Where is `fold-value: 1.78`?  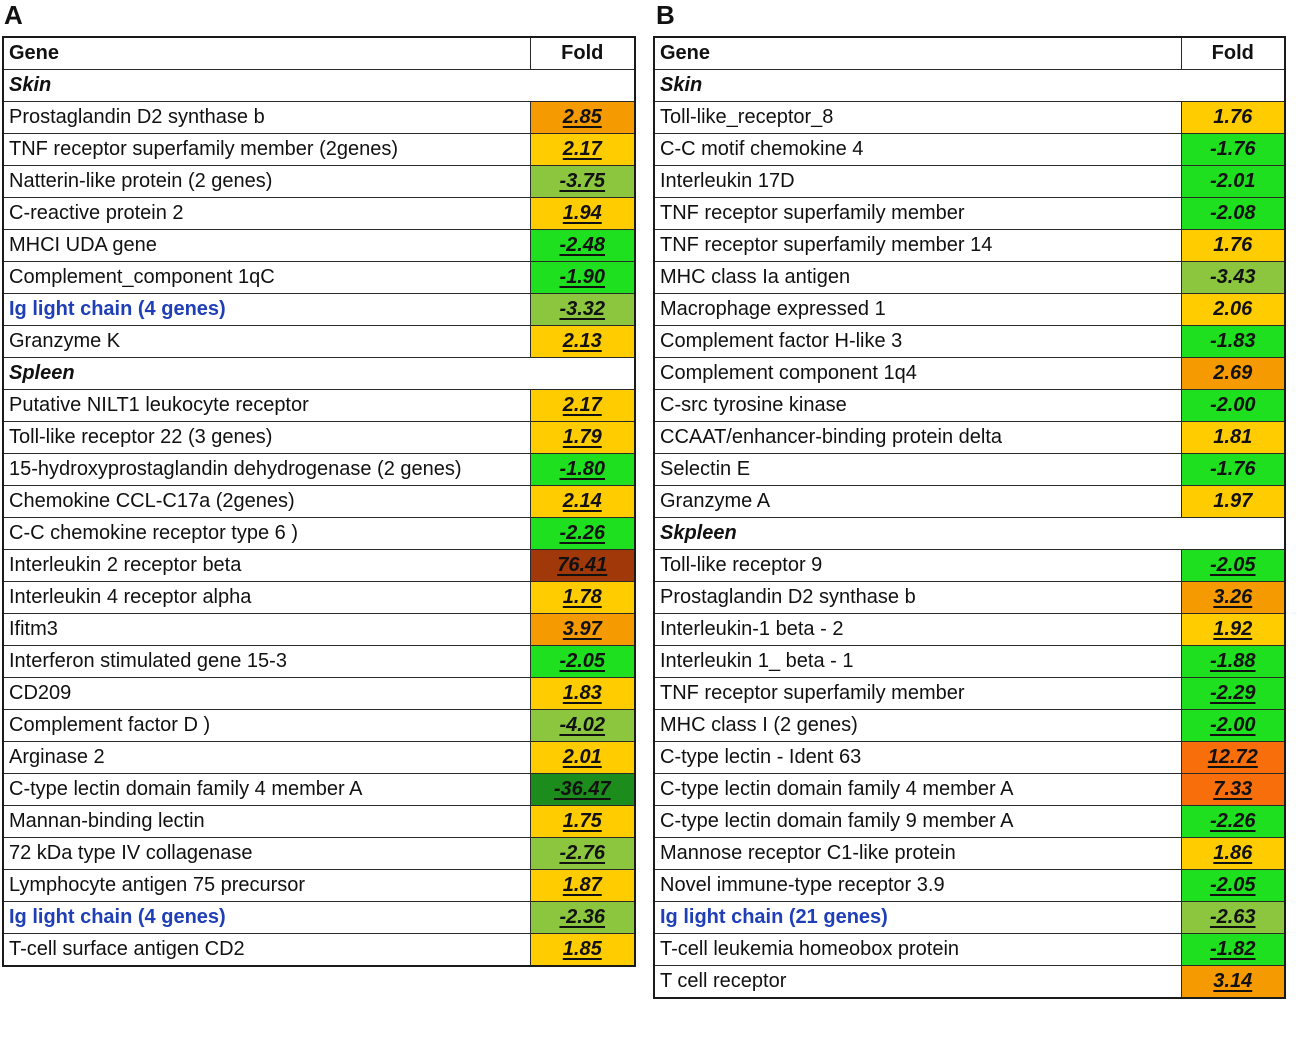 fold-value: 1.78 is located at coordinates (582, 597).